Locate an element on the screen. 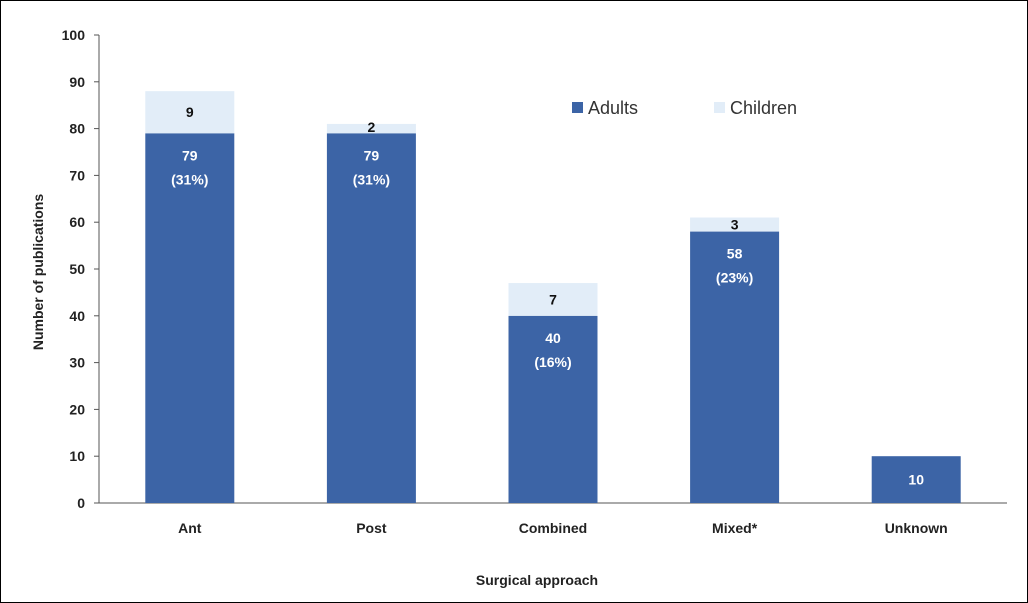  y-tick-label: 50 is located at coordinates (77, 269).